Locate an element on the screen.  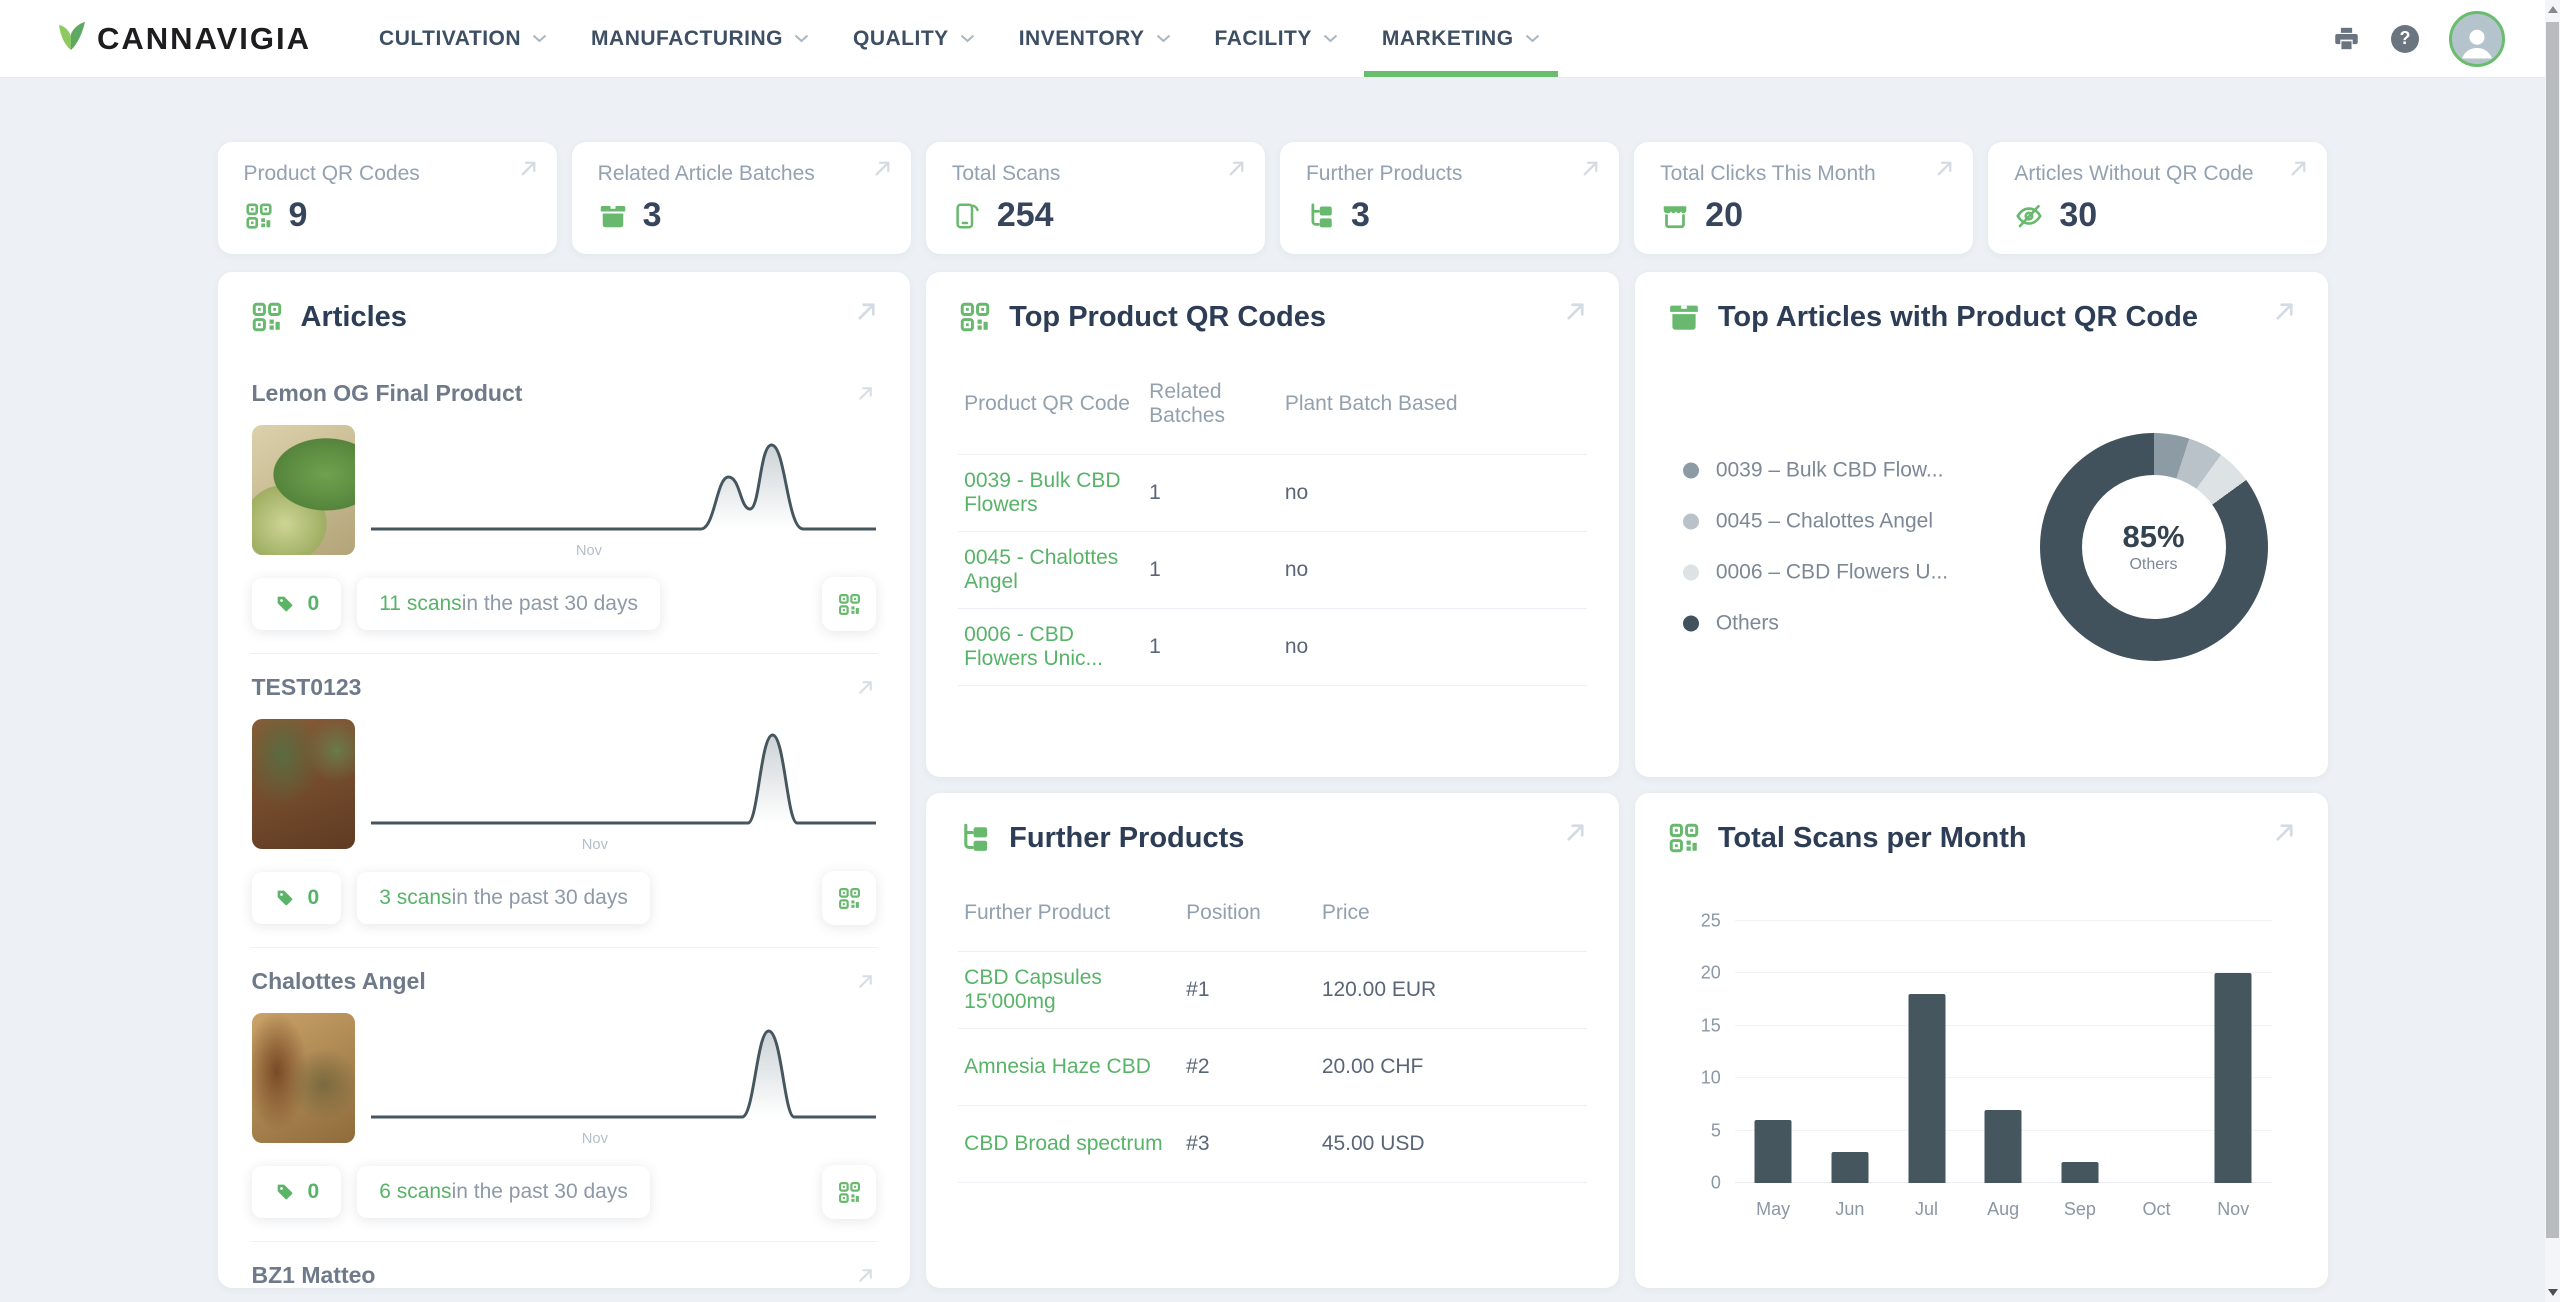
scrollbar-up-arrow is located at coordinates (2552, 9).